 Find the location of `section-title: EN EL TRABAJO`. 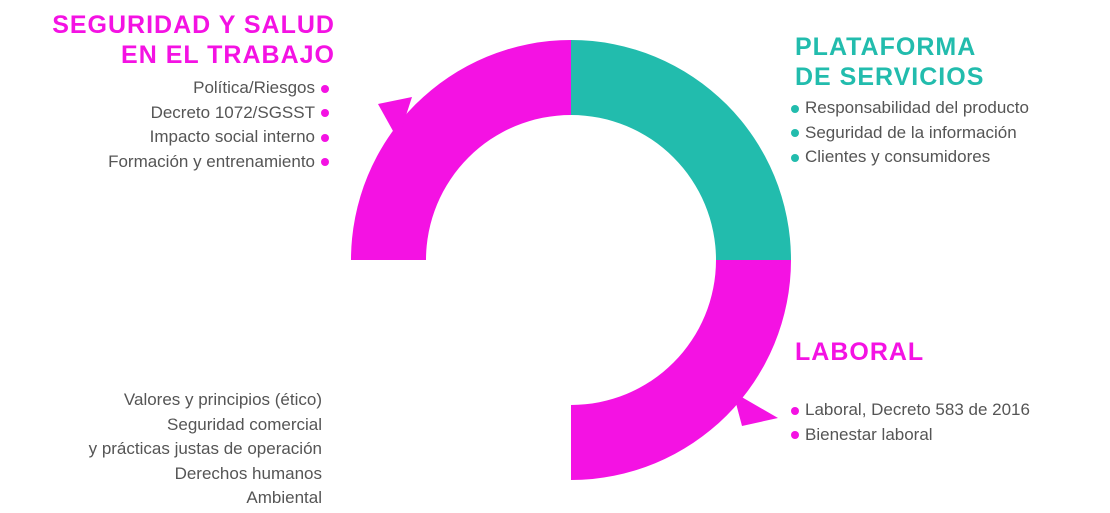

section-title: EN EL TRABAJO is located at coordinates (228, 55).